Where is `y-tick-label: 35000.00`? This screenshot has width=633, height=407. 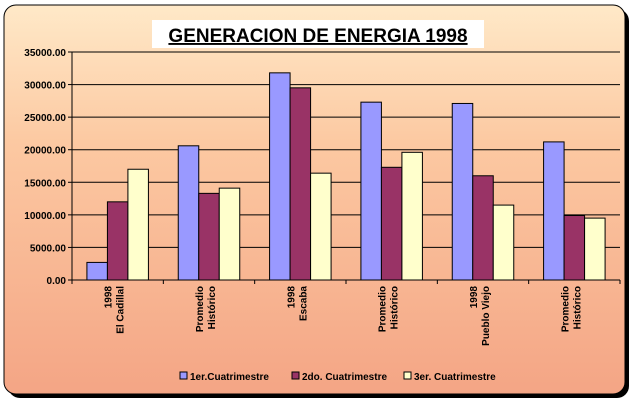
y-tick-label: 35000.00 is located at coordinates (45, 53).